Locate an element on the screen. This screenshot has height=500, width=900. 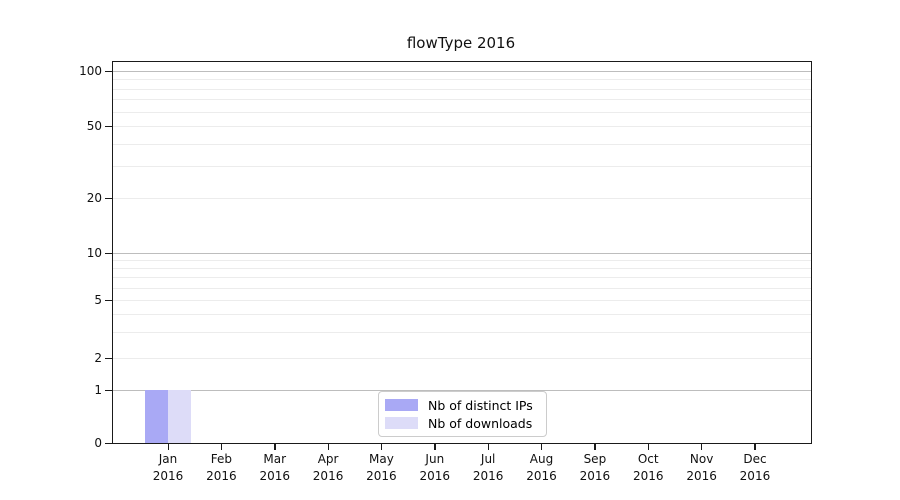
y-axis-tick-label: 1 is located at coordinates (98, 390).